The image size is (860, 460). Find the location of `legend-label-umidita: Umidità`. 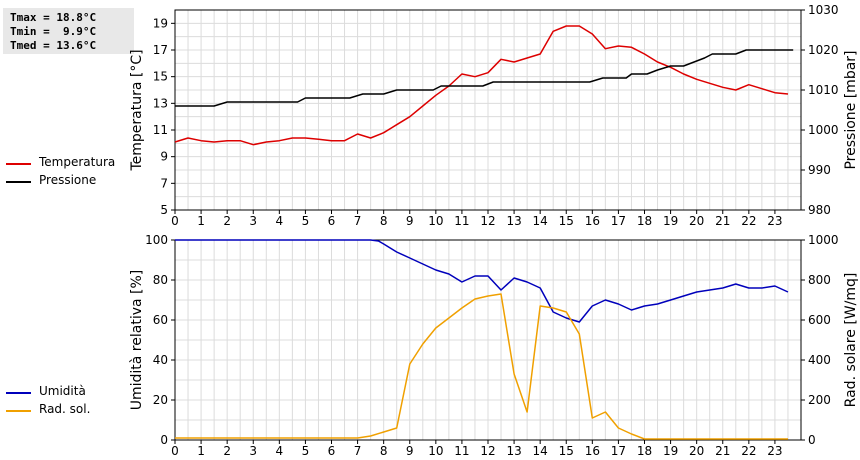

legend-label-umidita: Umidità is located at coordinates (62, 391).